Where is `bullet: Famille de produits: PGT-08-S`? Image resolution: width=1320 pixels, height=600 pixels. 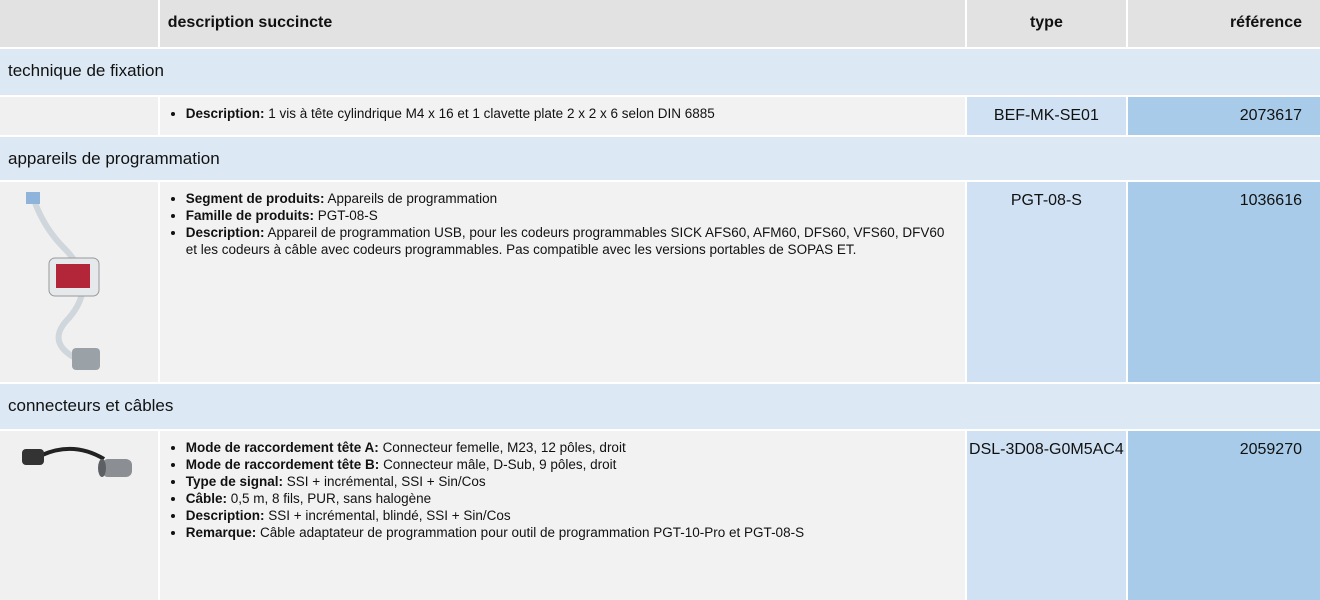 bullet: Famille de produits: PGT-08-S is located at coordinates (571, 215).